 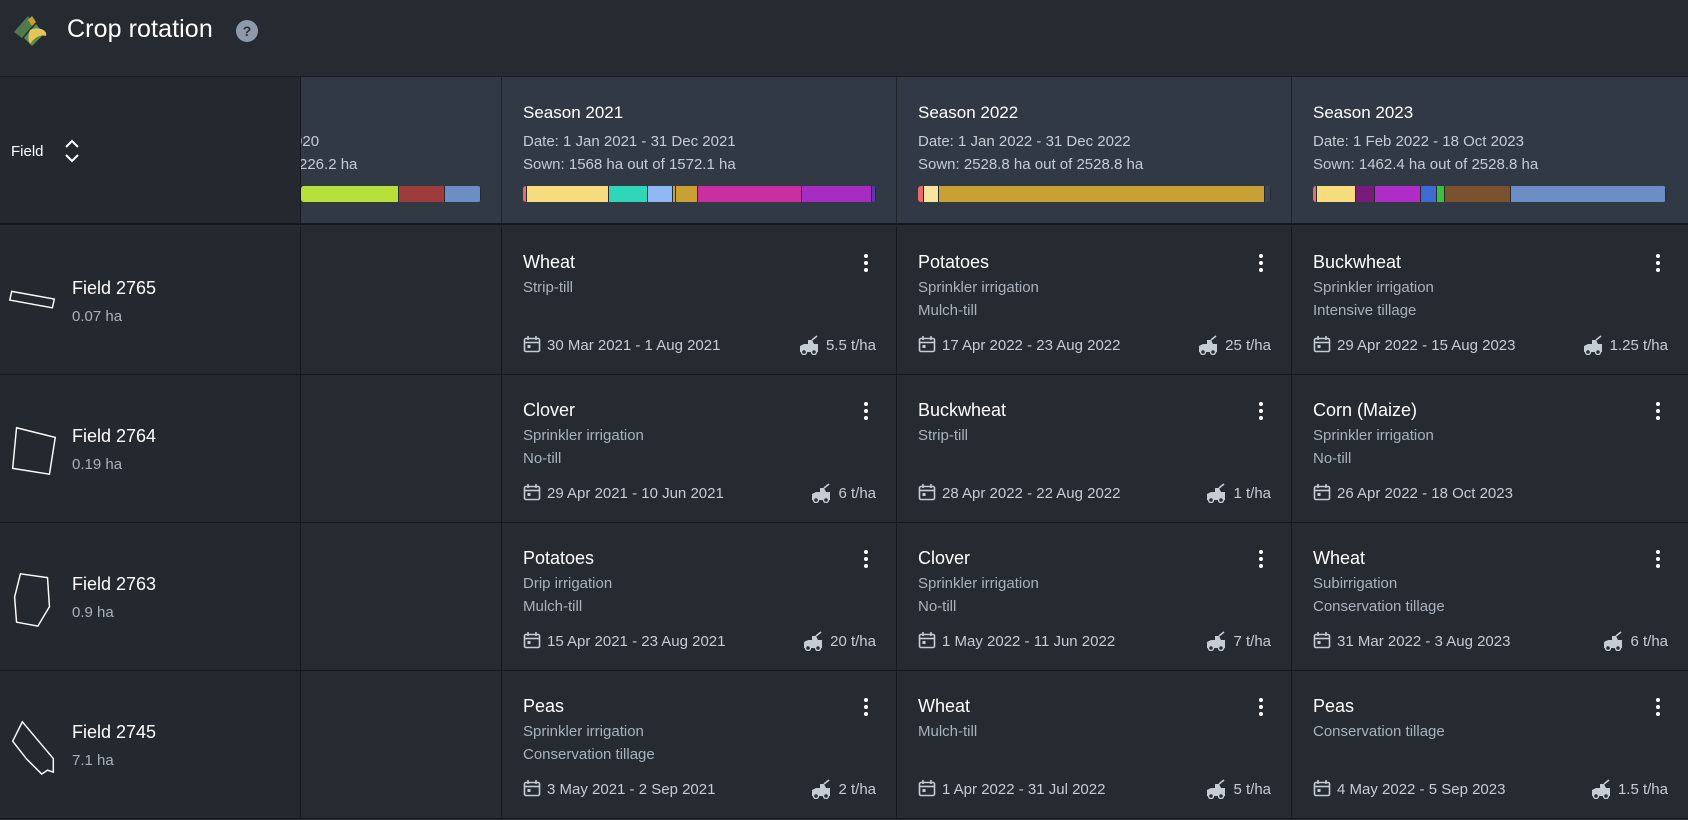 What do you see at coordinates (1024, 141) in the screenshot?
I see `season-date-range: Date: 1 Jan 2022 - 31 Dec 2022` at bounding box center [1024, 141].